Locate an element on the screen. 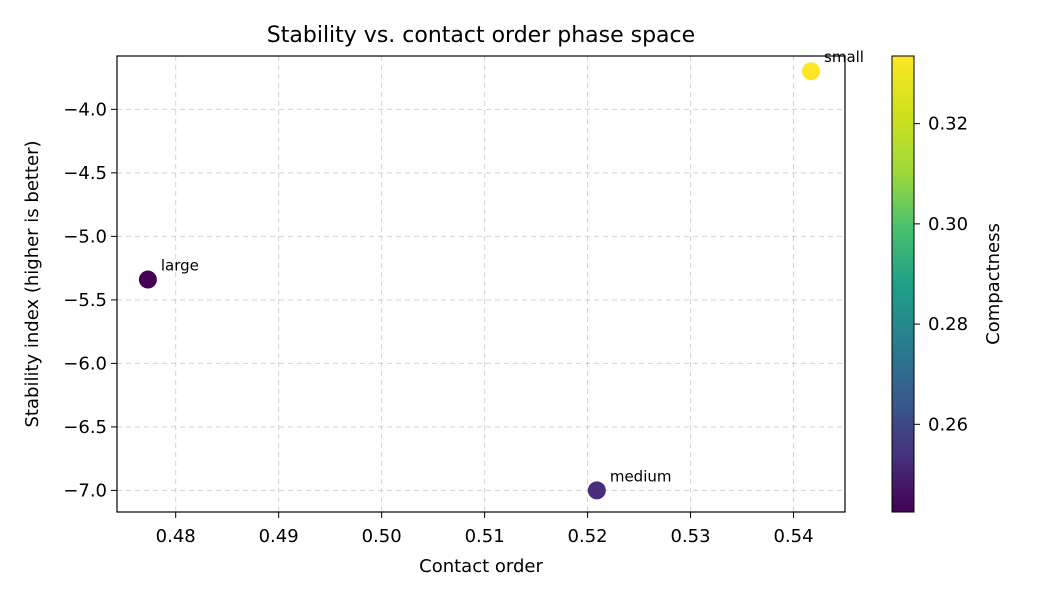 This screenshot has height=600, width=1050. x-tick-label: 0.53 is located at coordinates (691, 536).